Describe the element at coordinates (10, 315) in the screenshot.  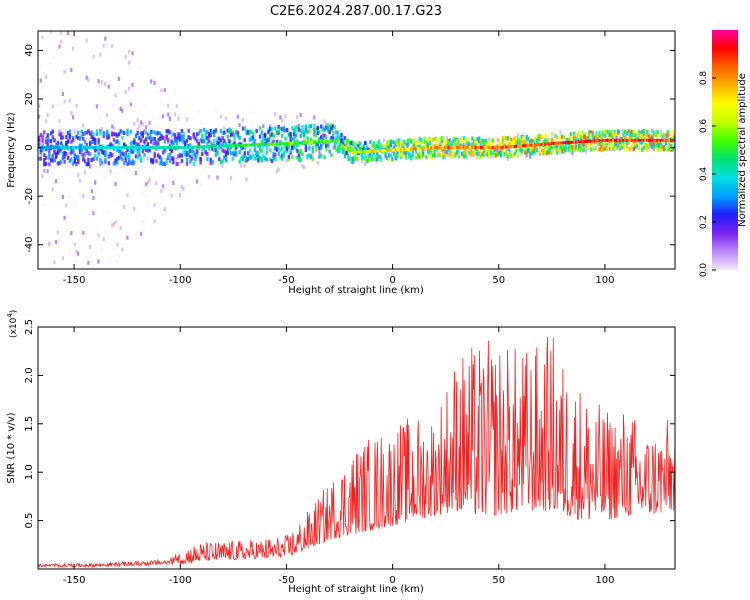
I see `snr-multiplier-exp: 4` at that location.